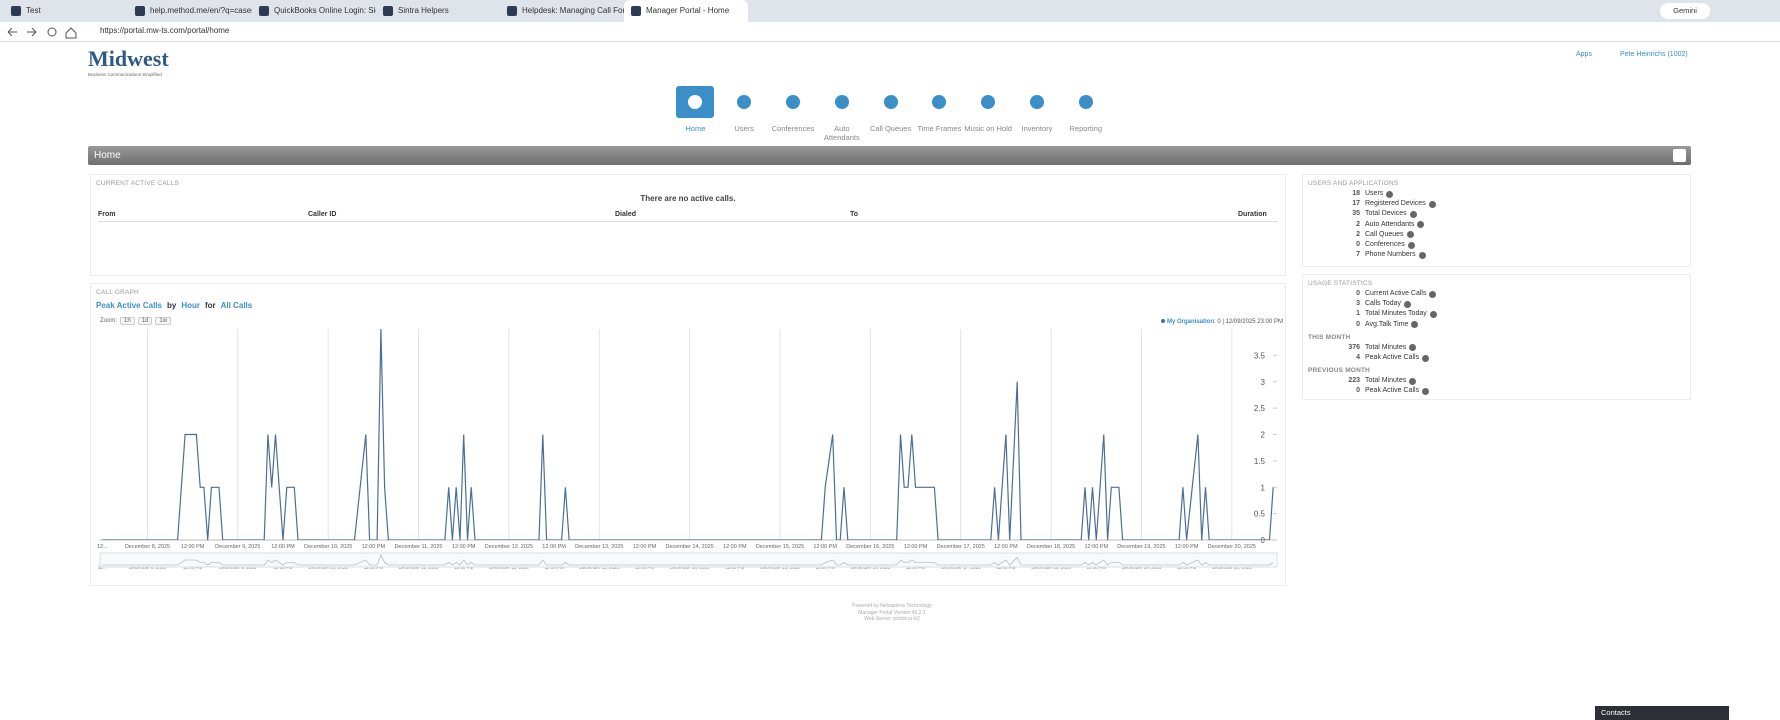 The width and height of the screenshot is (1780, 720). What do you see at coordinates (145, 321) in the screenshot?
I see `zoom-button: 1d` at bounding box center [145, 321].